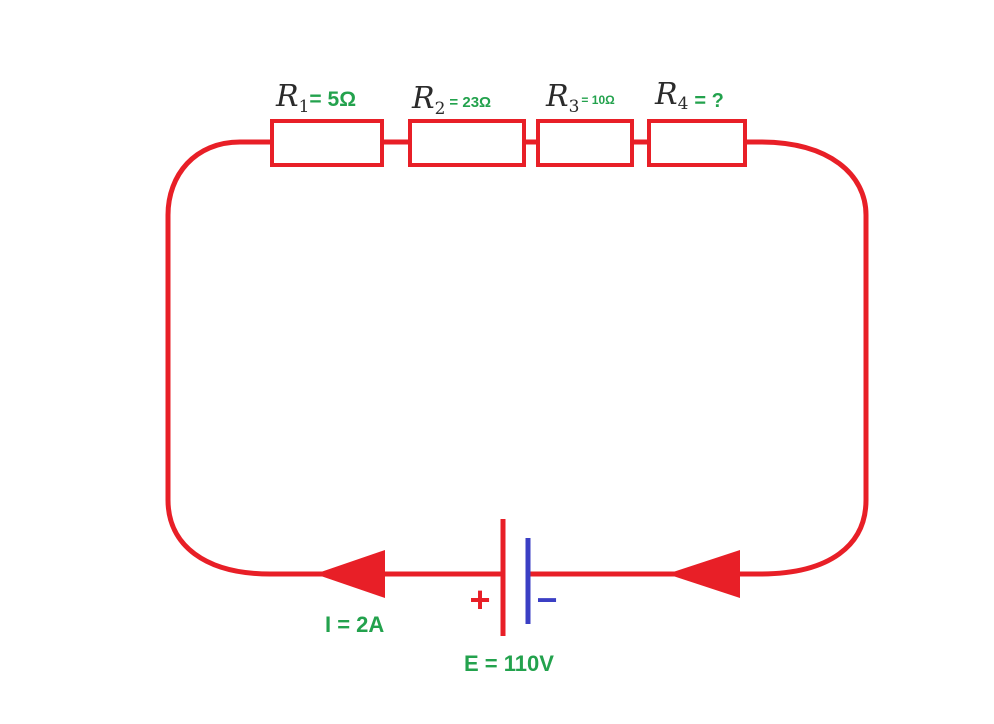  I want to click on current-label: I = 2A, so click(354, 624).